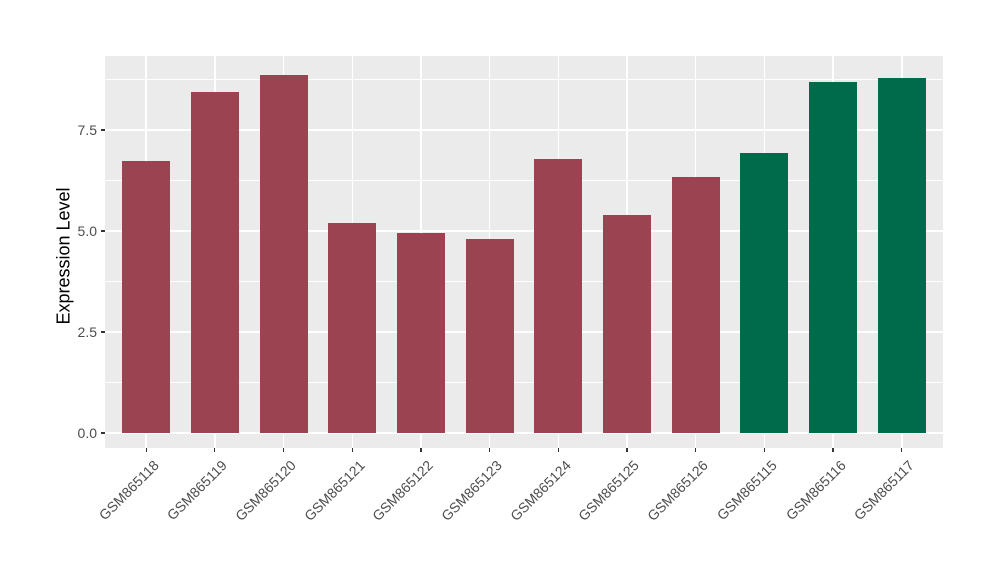 Image resolution: width=1000 pixels, height=580 pixels. What do you see at coordinates (334, 490) in the screenshot?
I see `x-tick-label: GSM865121` at bounding box center [334, 490].